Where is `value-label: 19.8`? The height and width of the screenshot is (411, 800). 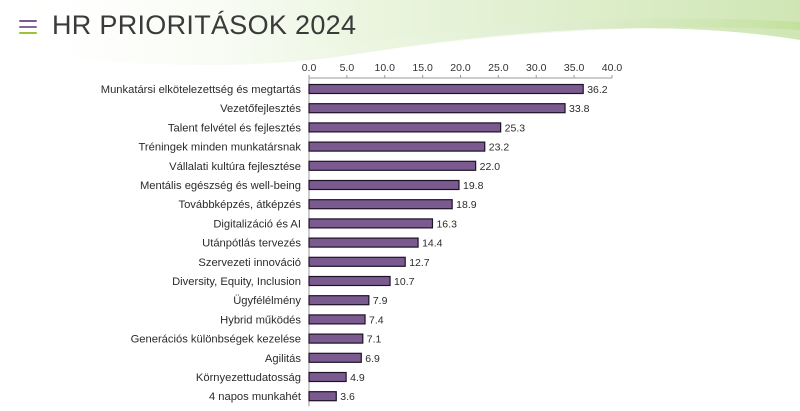 value-label: 19.8 is located at coordinates (473, 186).